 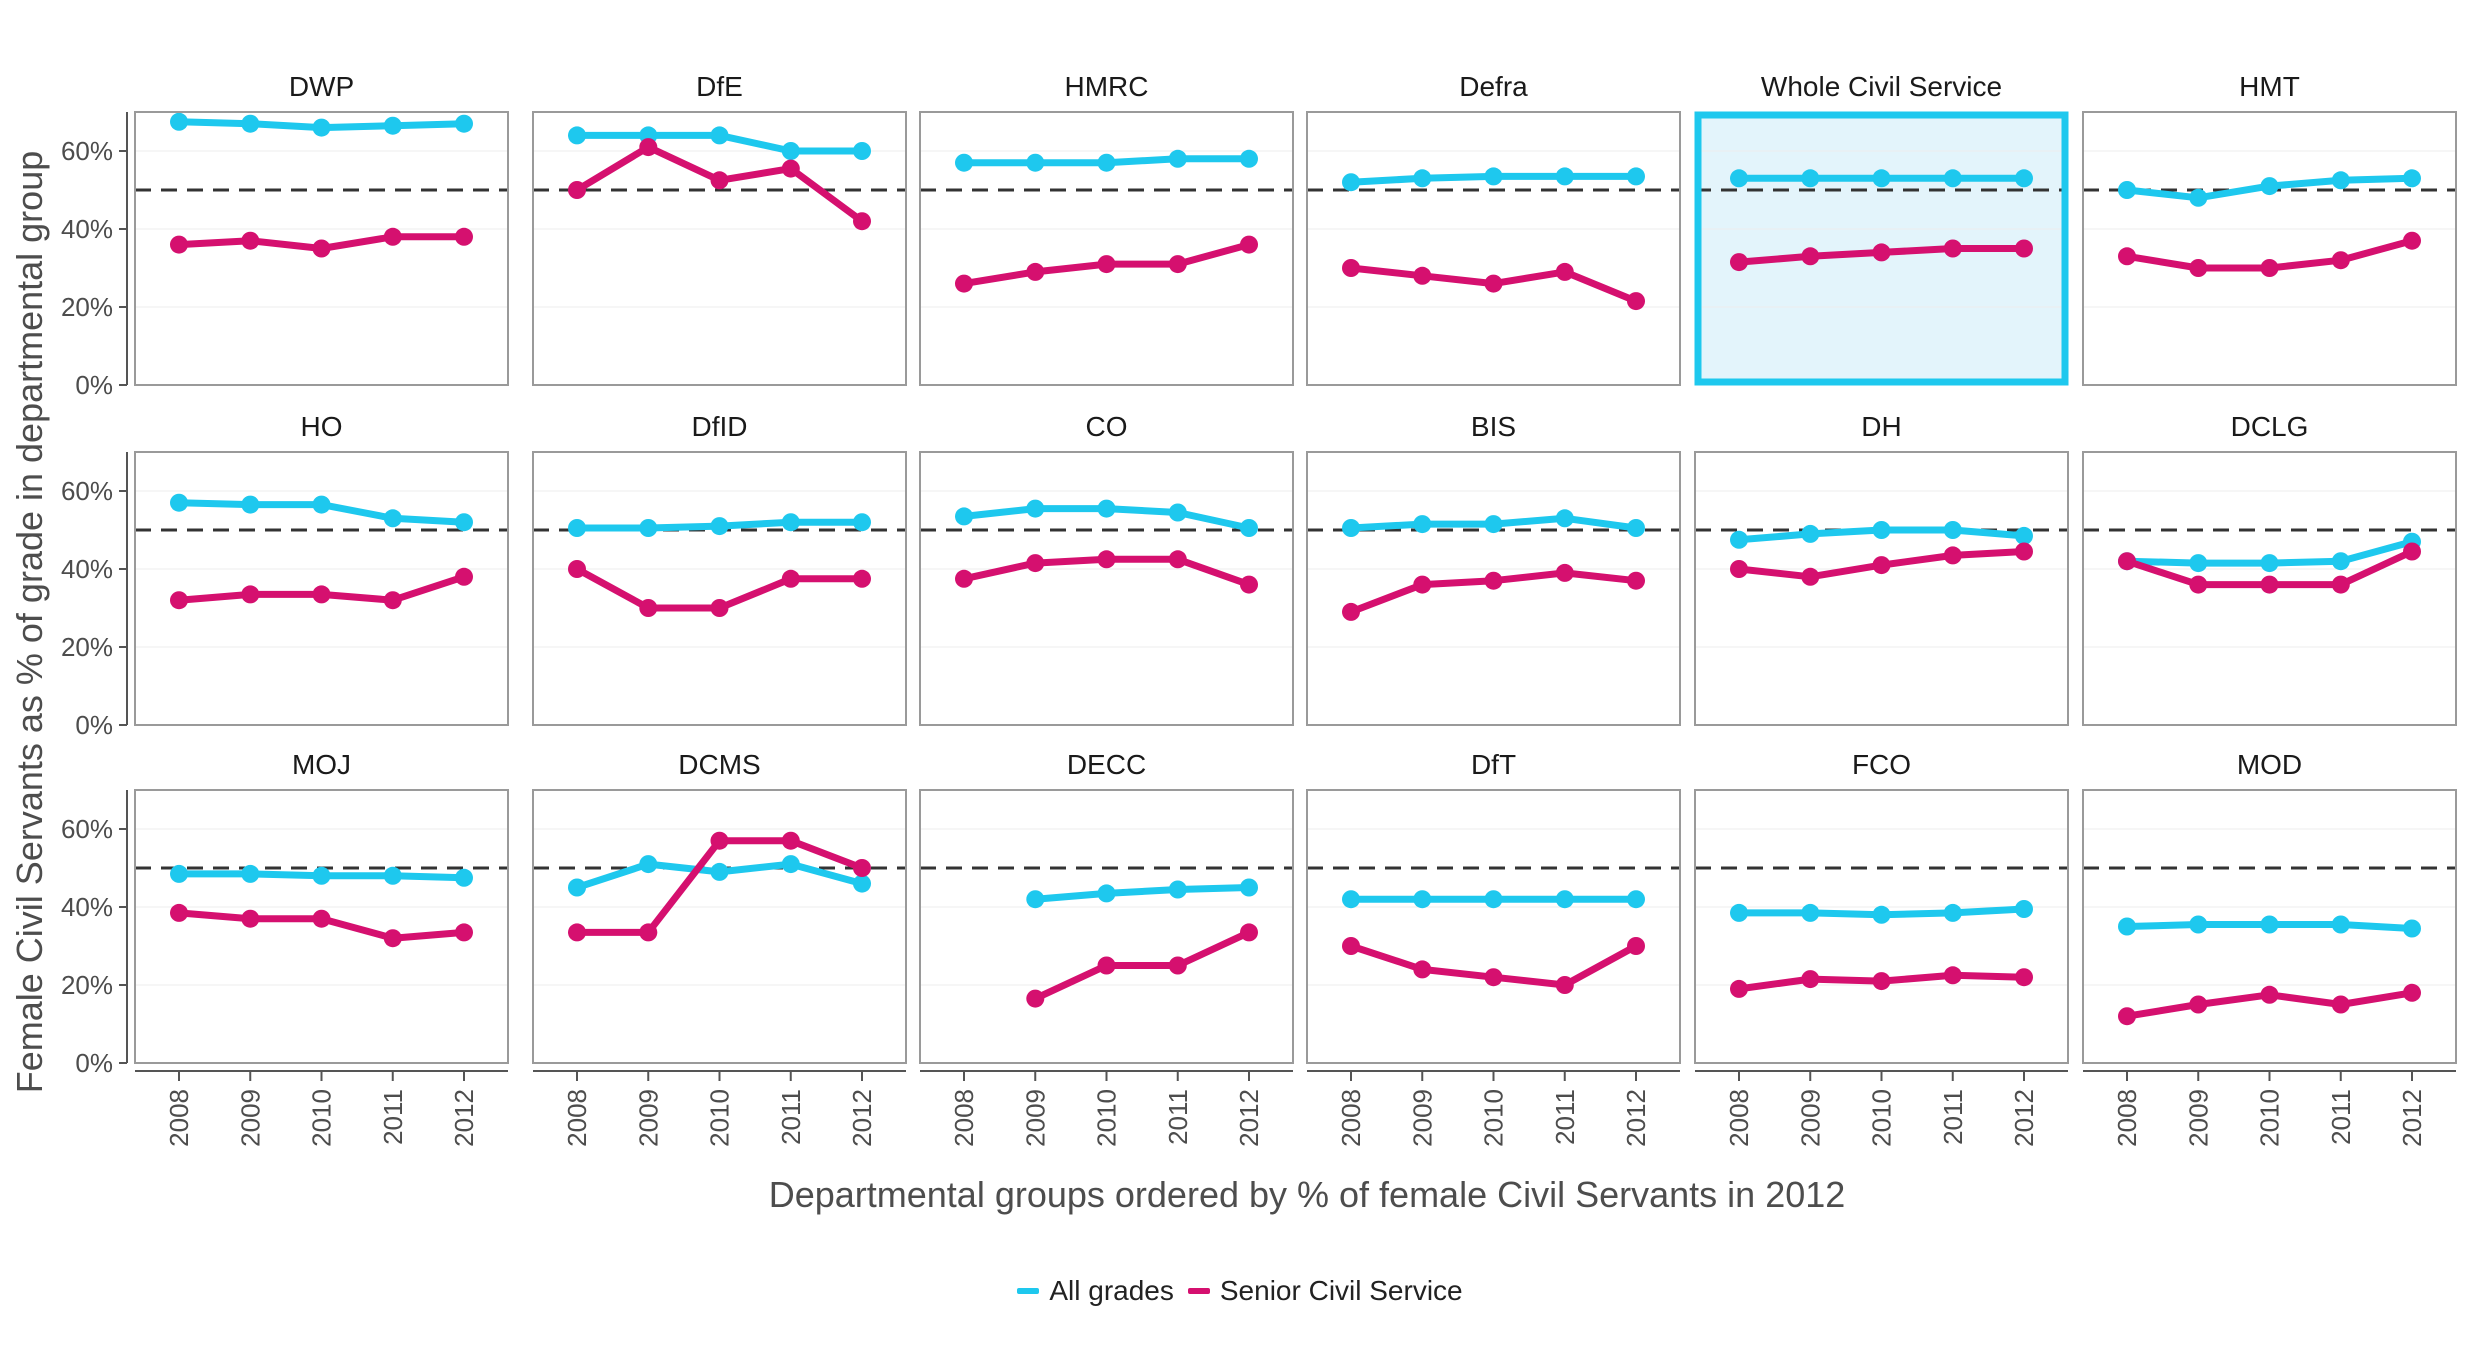 What do you see at coordinates (2269, 948) in the screenshot?
I see `panel-mod: MOD 2008 2009 2010 2011 2012` at bounding box center [2269, 948].